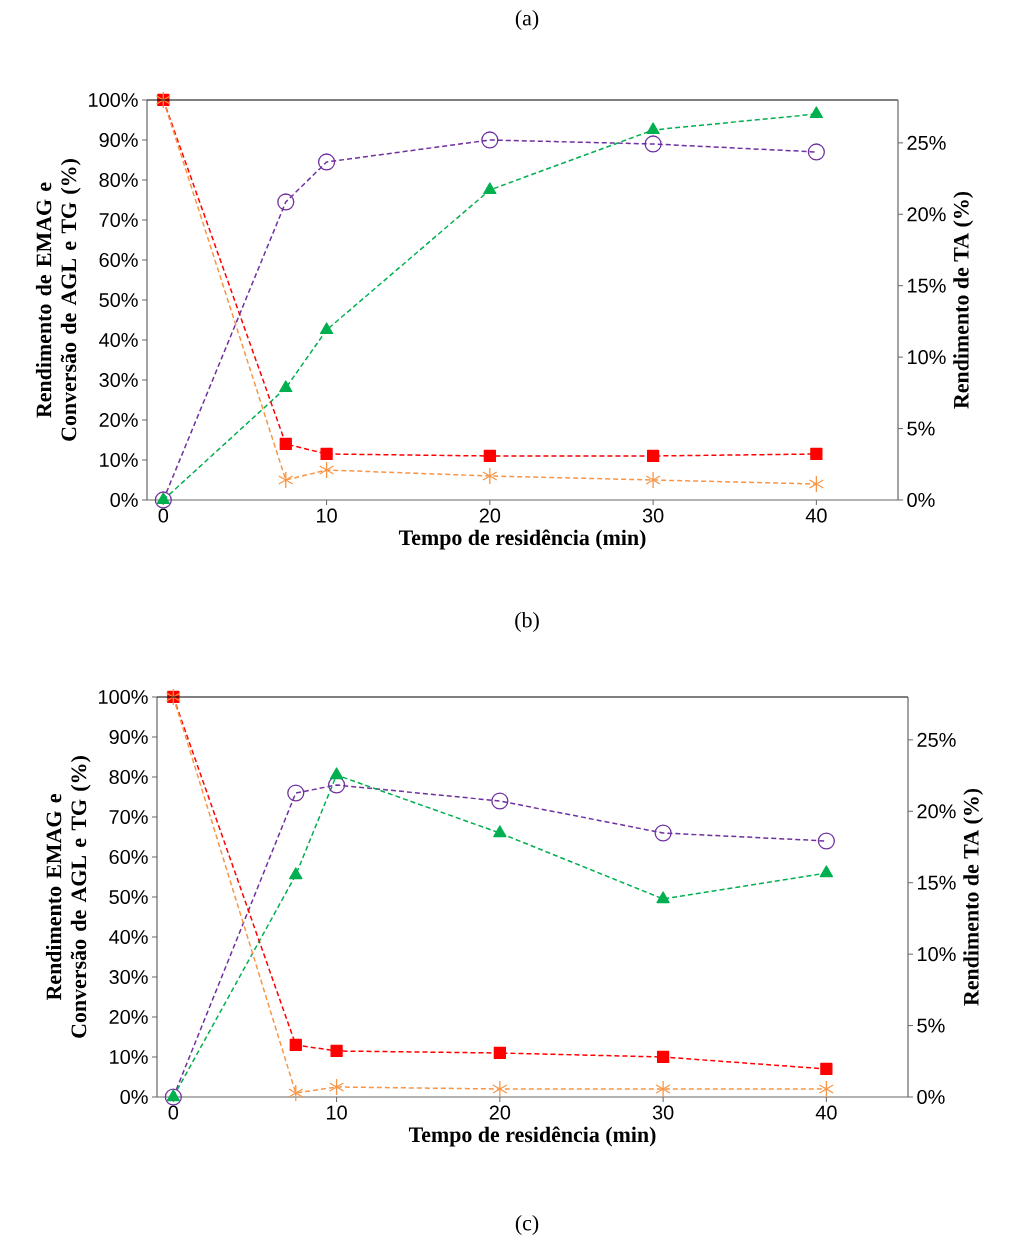 Image resolution: width=1035 pixels, height=1240 pixels. What do you see at coordinates (527, 622) in the screenshot?
I see `text: (b)` at bounding box center [527, 622].